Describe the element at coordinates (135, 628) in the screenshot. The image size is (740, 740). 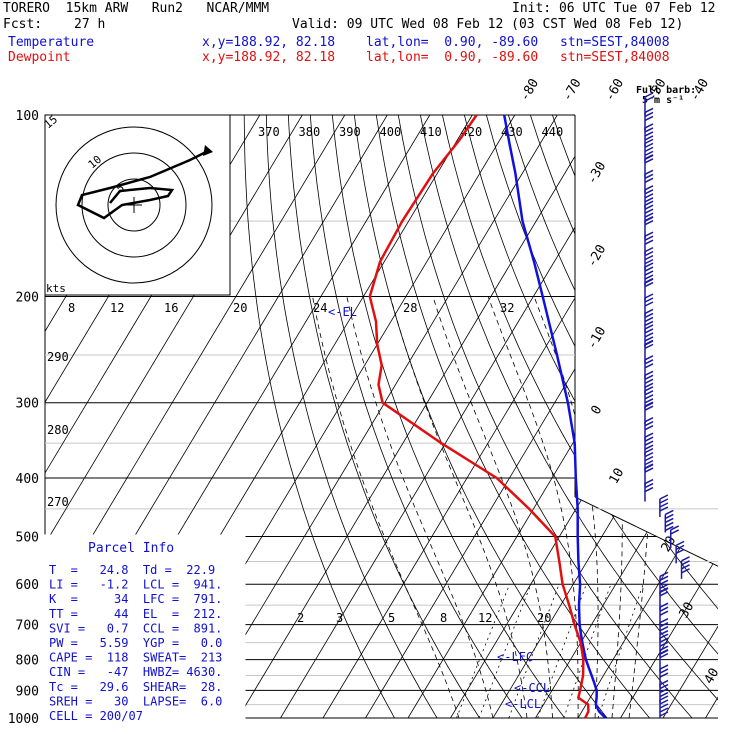
I see `parcel-info-row: SVI = 0.7 CCL = 891.` at that location.